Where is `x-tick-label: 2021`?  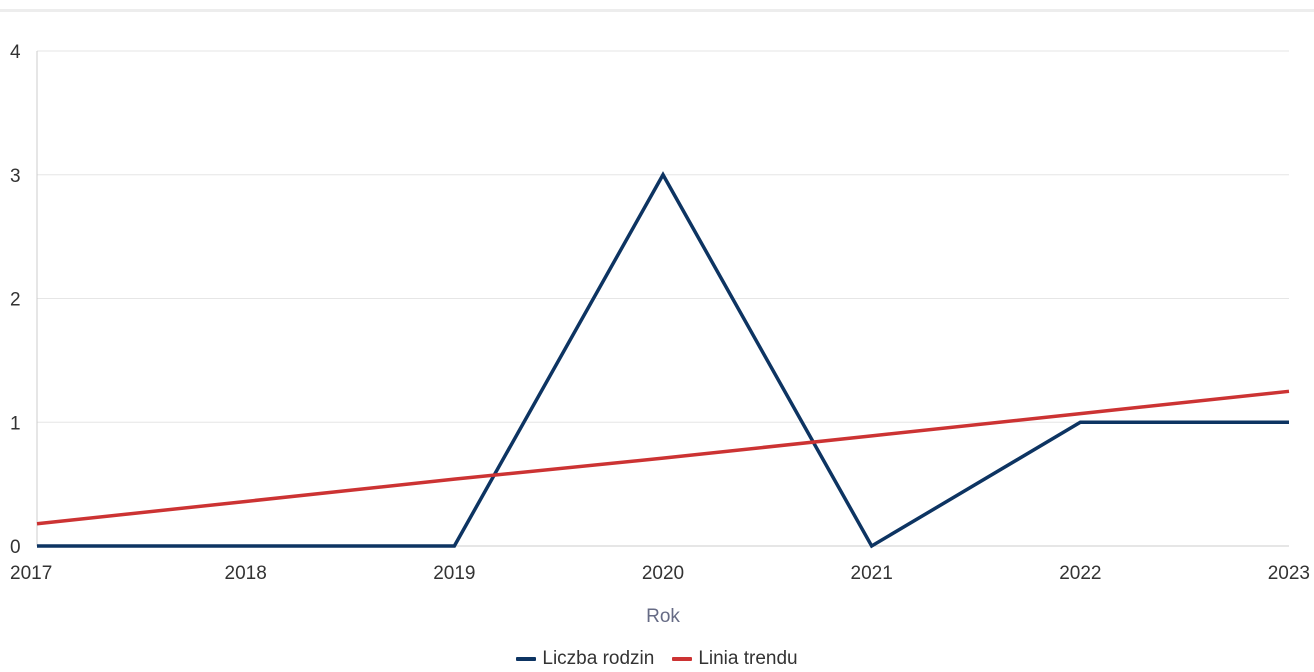
x-tick-label: 2021 is located at coordinates (872, 573).